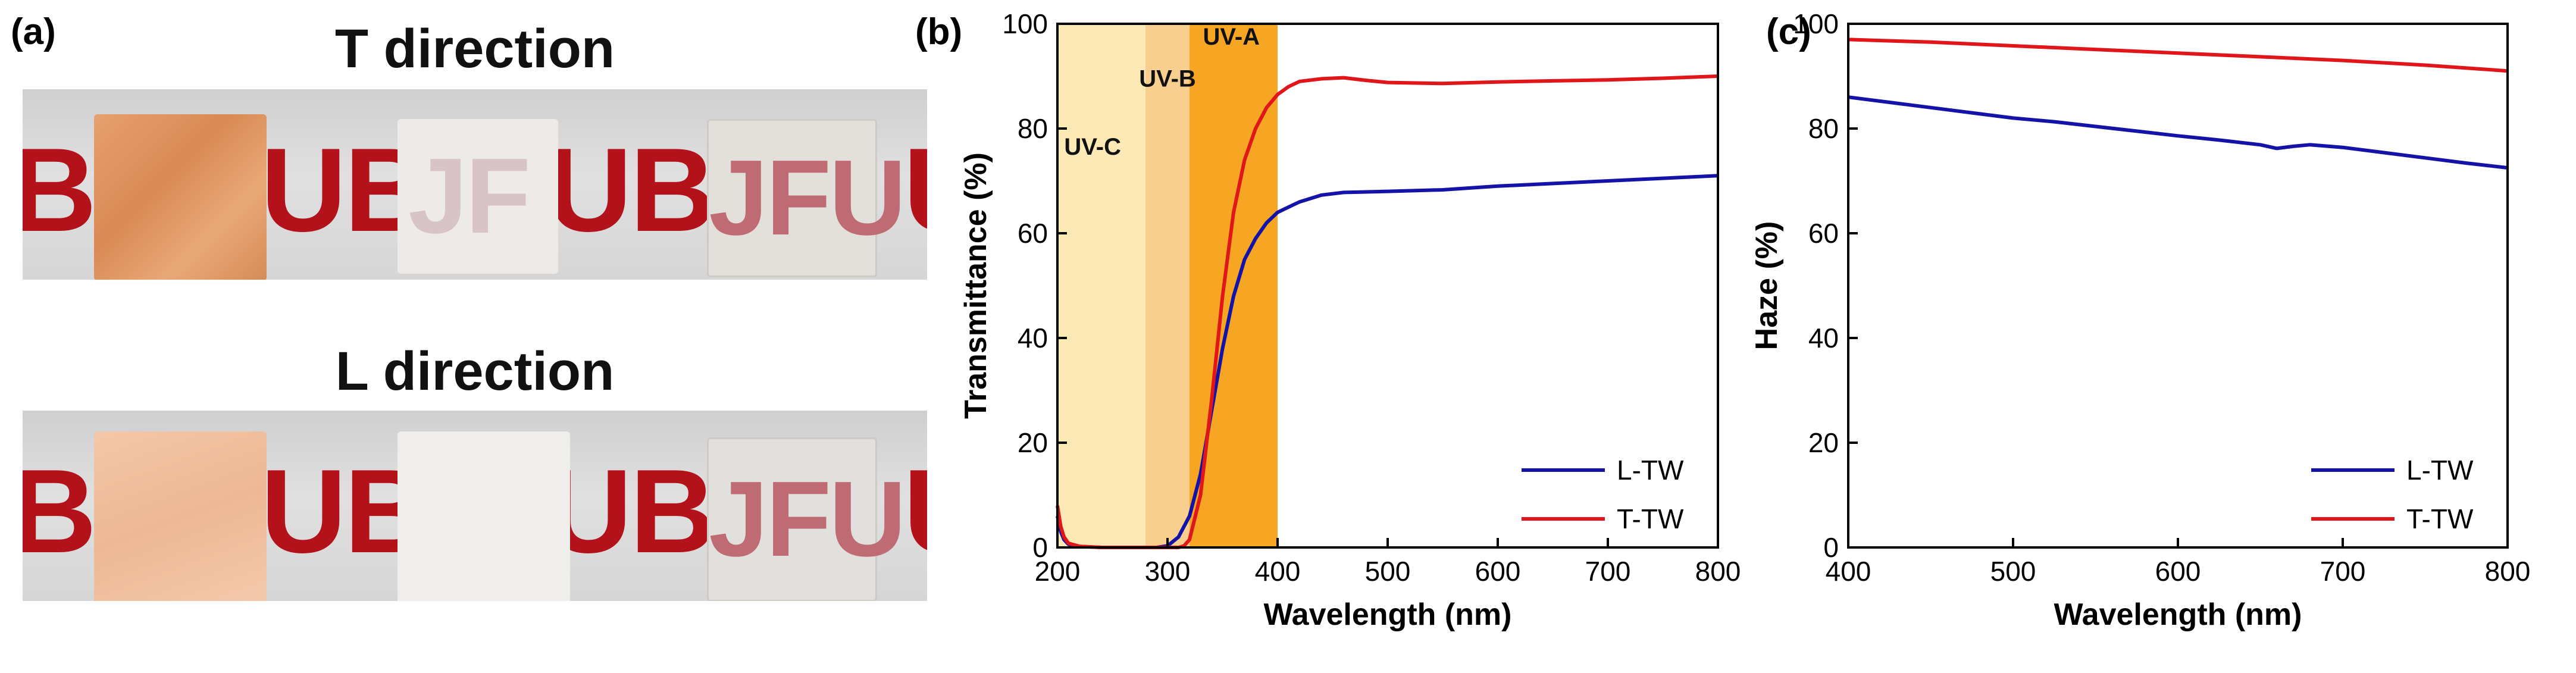  Describe the element at coordinates (1168, 571) in the screenshot. I see `x-tick-label: 300` at that location.